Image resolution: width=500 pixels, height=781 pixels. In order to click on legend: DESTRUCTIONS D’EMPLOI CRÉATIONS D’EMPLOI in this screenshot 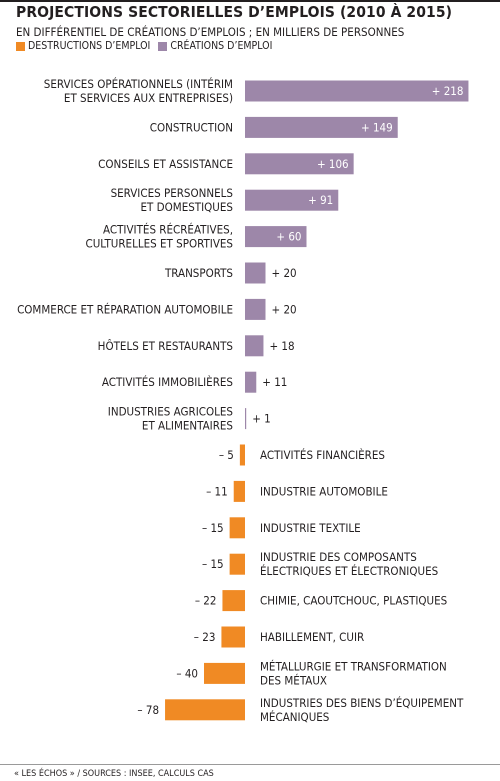, I will do `click(148, 46)`.